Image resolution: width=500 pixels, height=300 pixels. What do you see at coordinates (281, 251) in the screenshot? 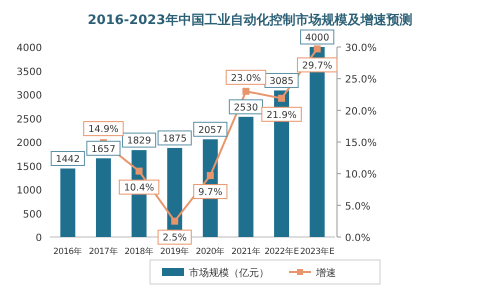
I see `x-tick-label: 2022年E` at bounding box center [281, 251].